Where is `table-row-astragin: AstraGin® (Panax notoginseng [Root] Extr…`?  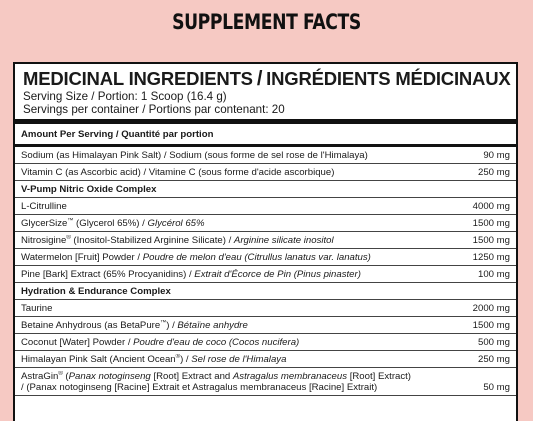 table-row-astragin: AstraGin® (Panax notoginseng [Root] Extr… is located at coordinates (265, 382).